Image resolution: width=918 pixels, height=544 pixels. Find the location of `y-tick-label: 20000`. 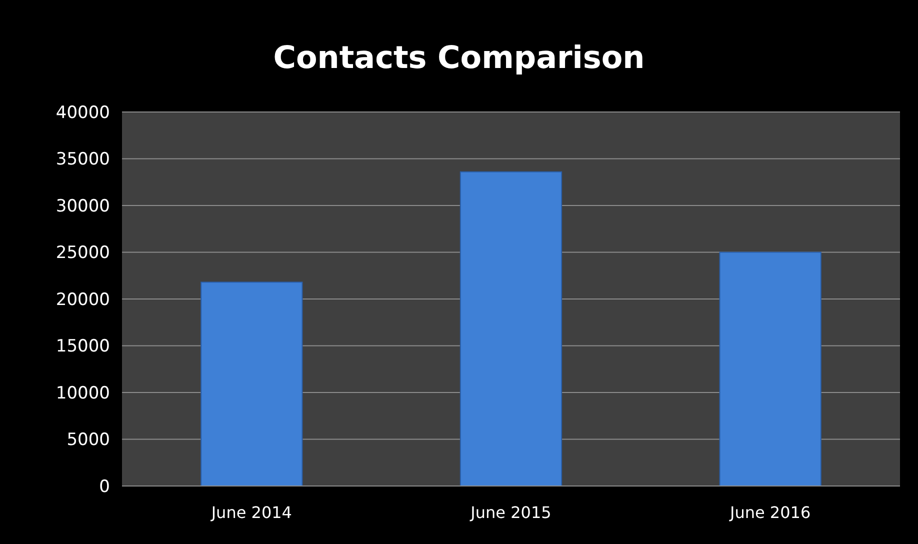

y-tick-label: 20000 is located at coordinates (83, 300).